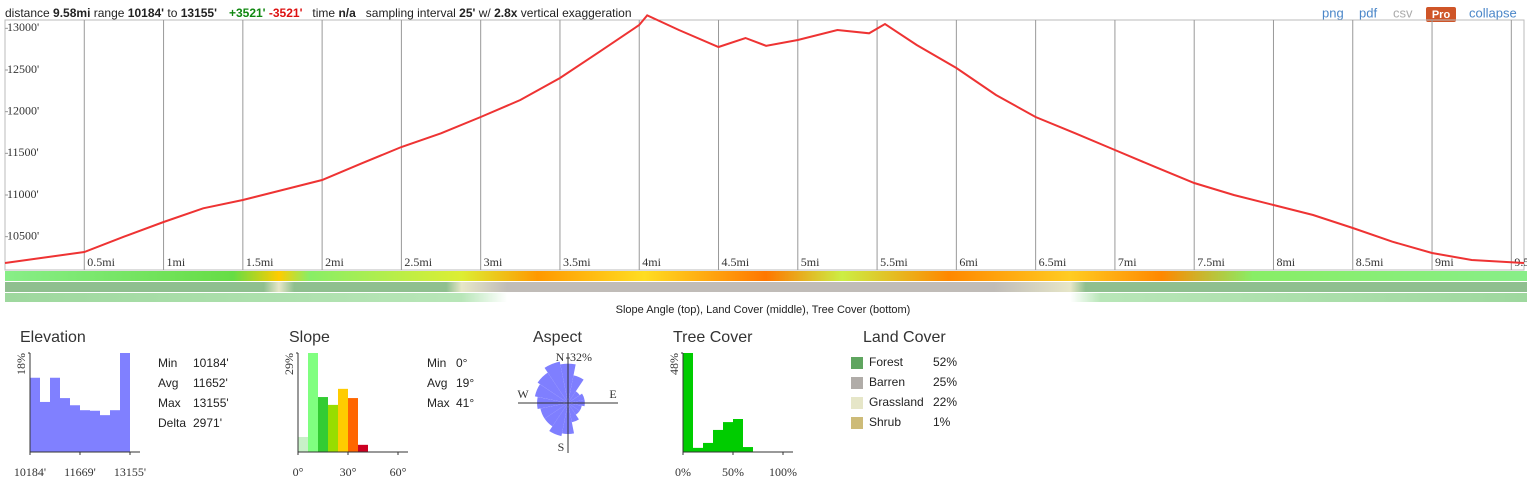  I want to click on direction-label: W, so click(523, 394).